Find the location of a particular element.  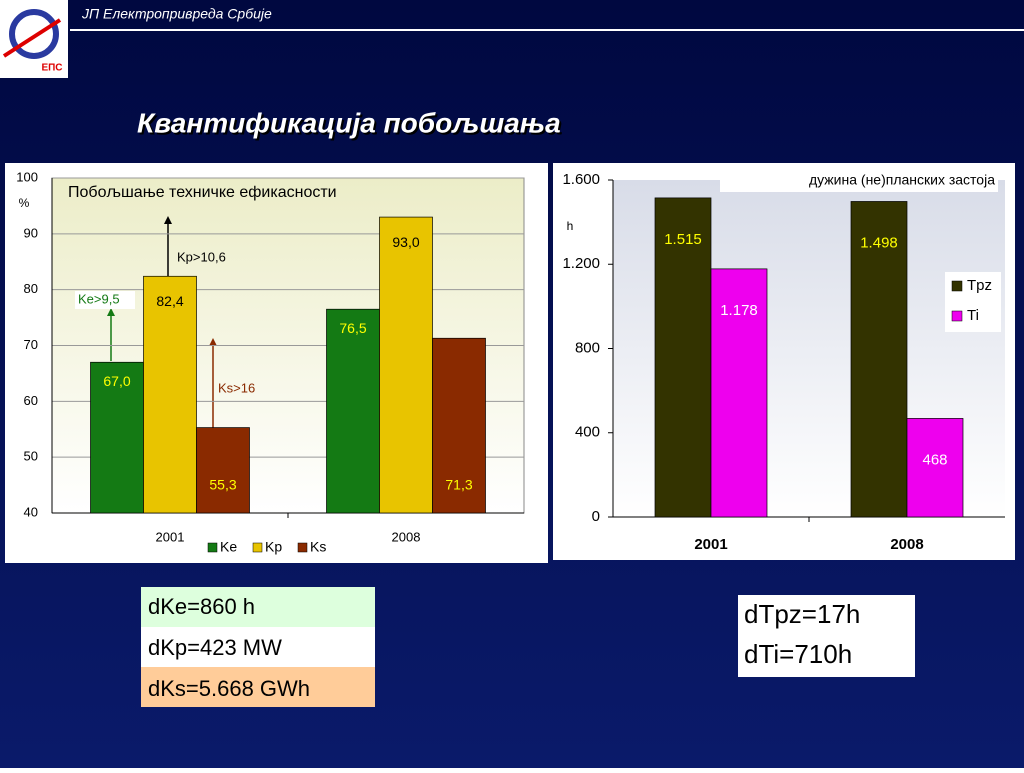

logo-circle is located at coordinates (34, 34).